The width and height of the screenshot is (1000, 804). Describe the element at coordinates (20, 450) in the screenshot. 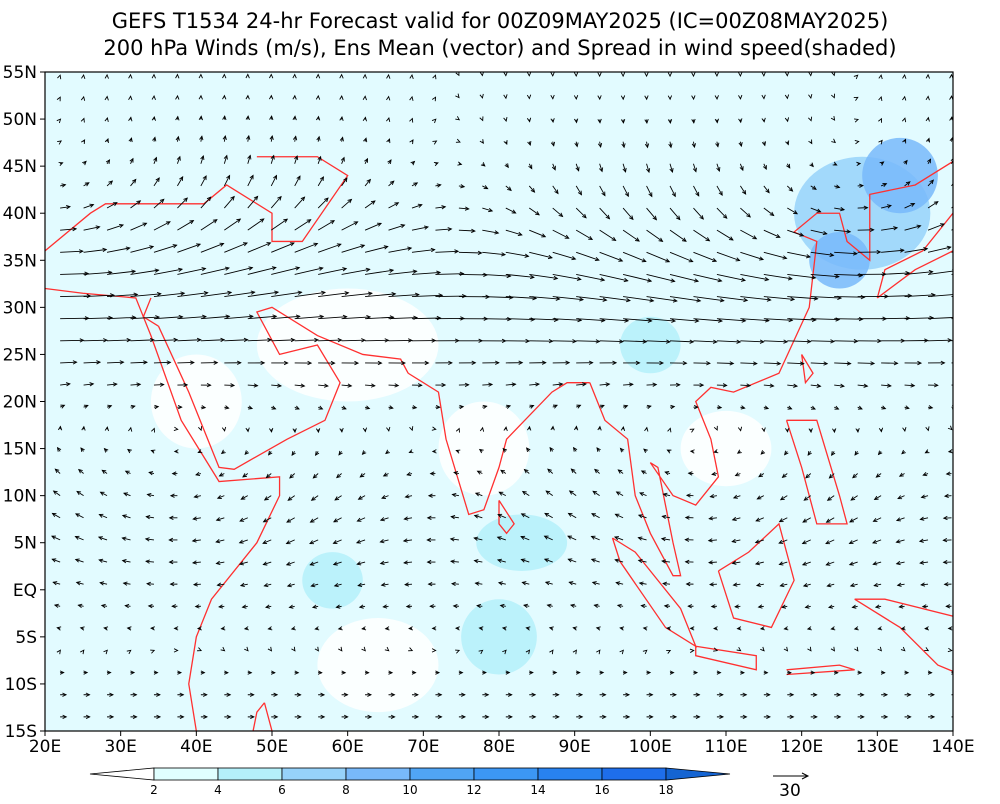

I see `lat-tick-label: 15N` at that location.